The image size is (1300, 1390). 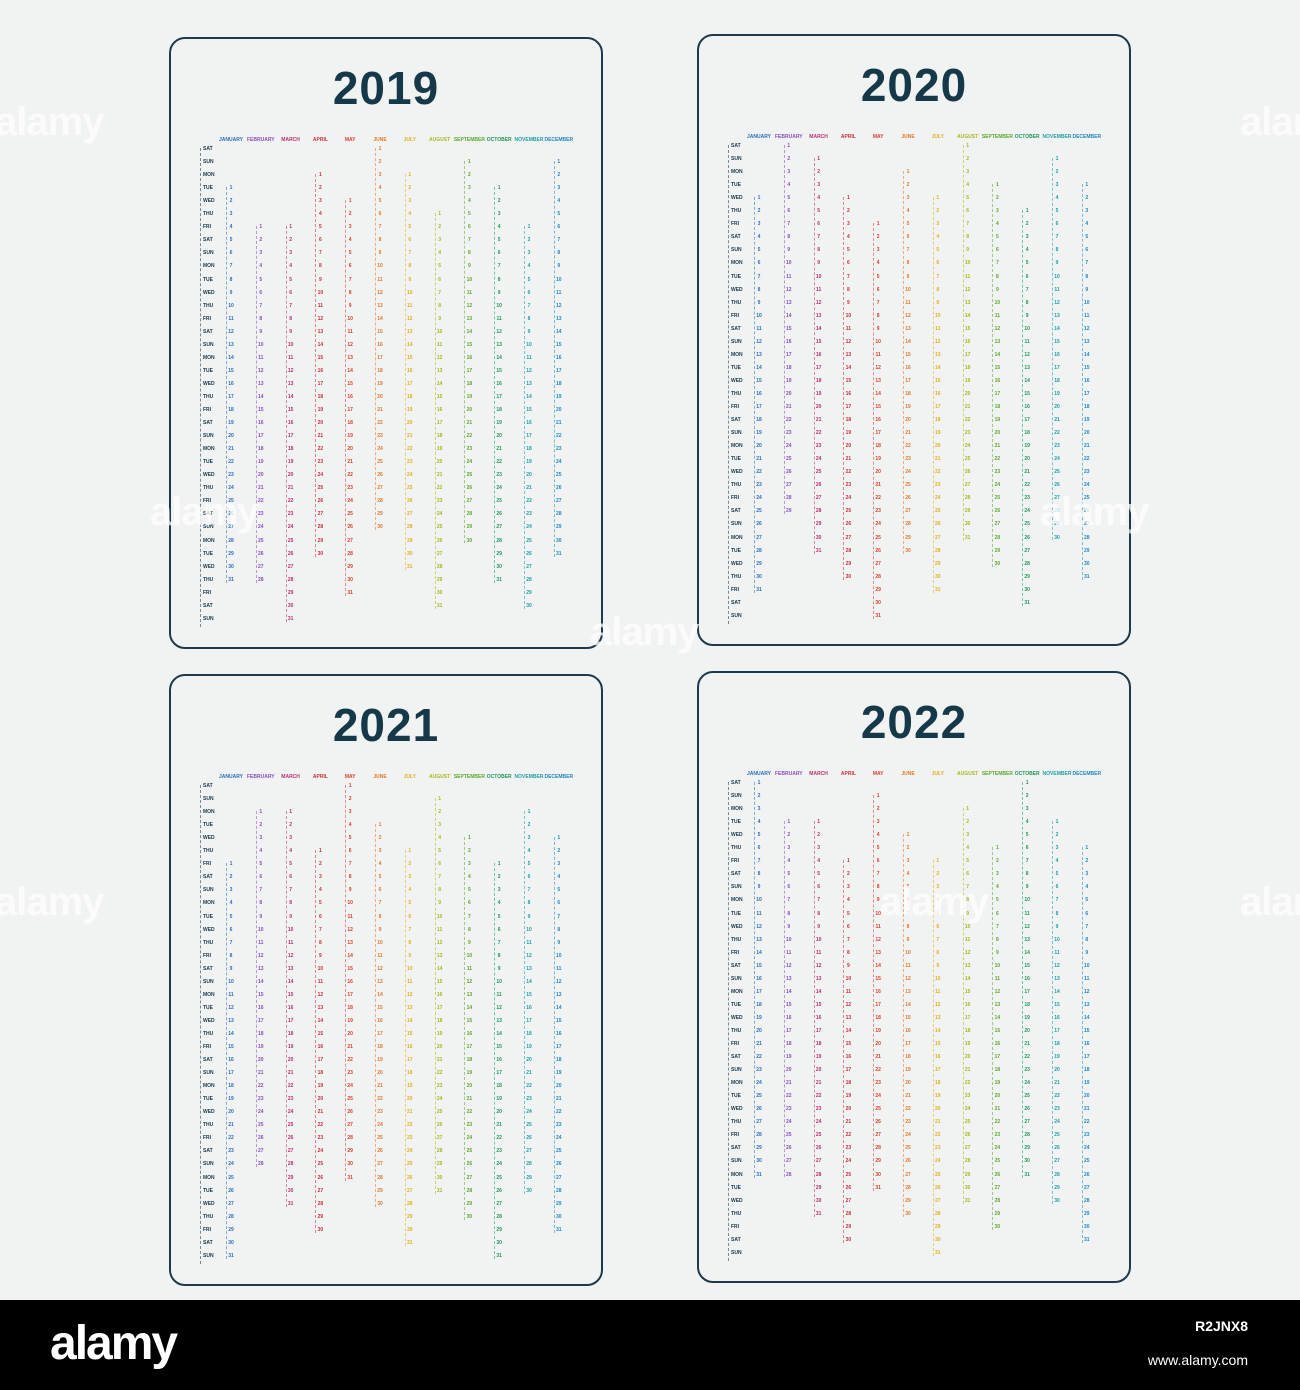 What do you see at coordinates (499, 1060) in the screenshot?
I see `day-number: 16` at bounding box center [499, 1060].